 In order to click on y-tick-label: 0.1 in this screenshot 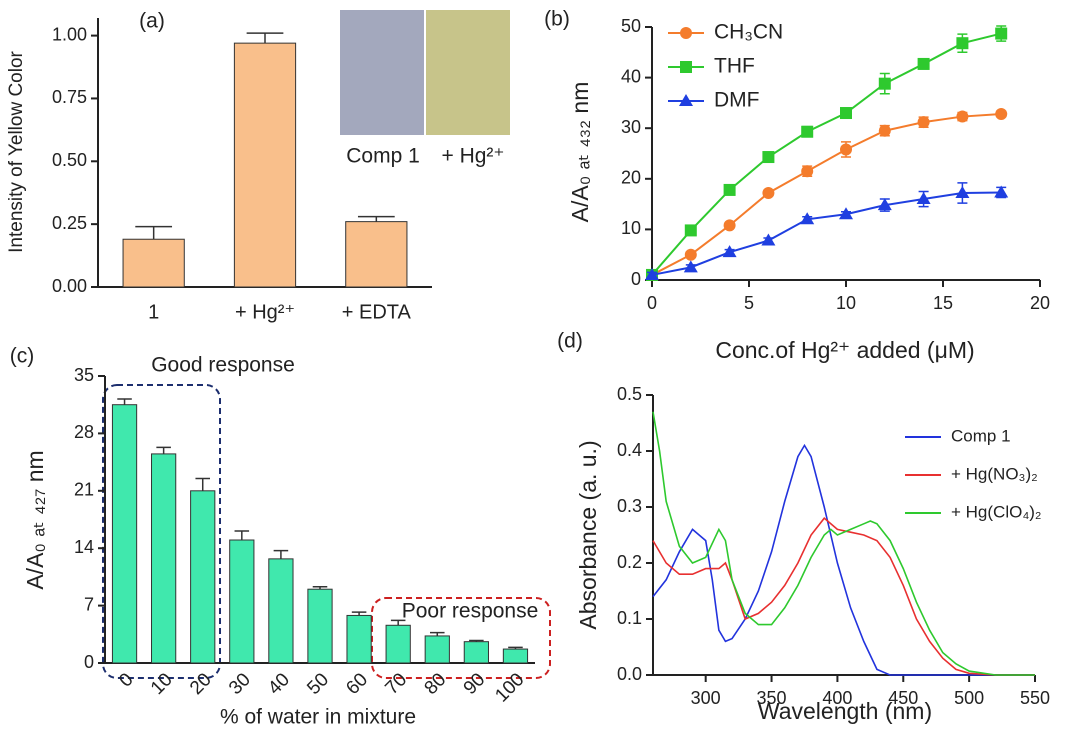, I will do `click(629, 618)`.